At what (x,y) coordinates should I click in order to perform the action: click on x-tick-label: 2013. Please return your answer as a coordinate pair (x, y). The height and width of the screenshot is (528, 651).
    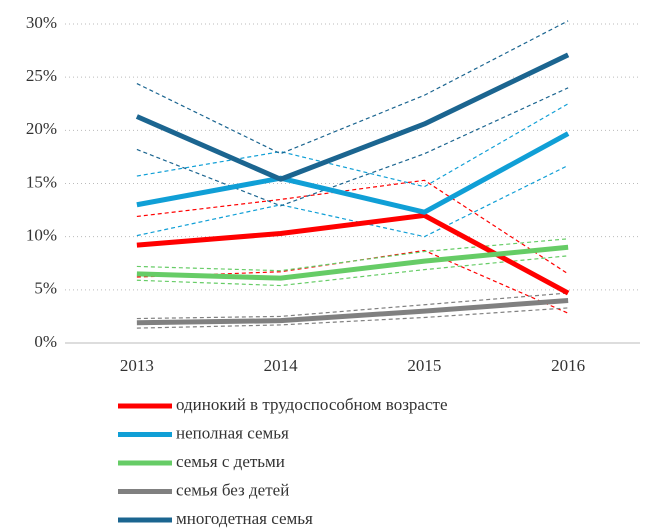
    Looking at the image, I should click on (137, 365).